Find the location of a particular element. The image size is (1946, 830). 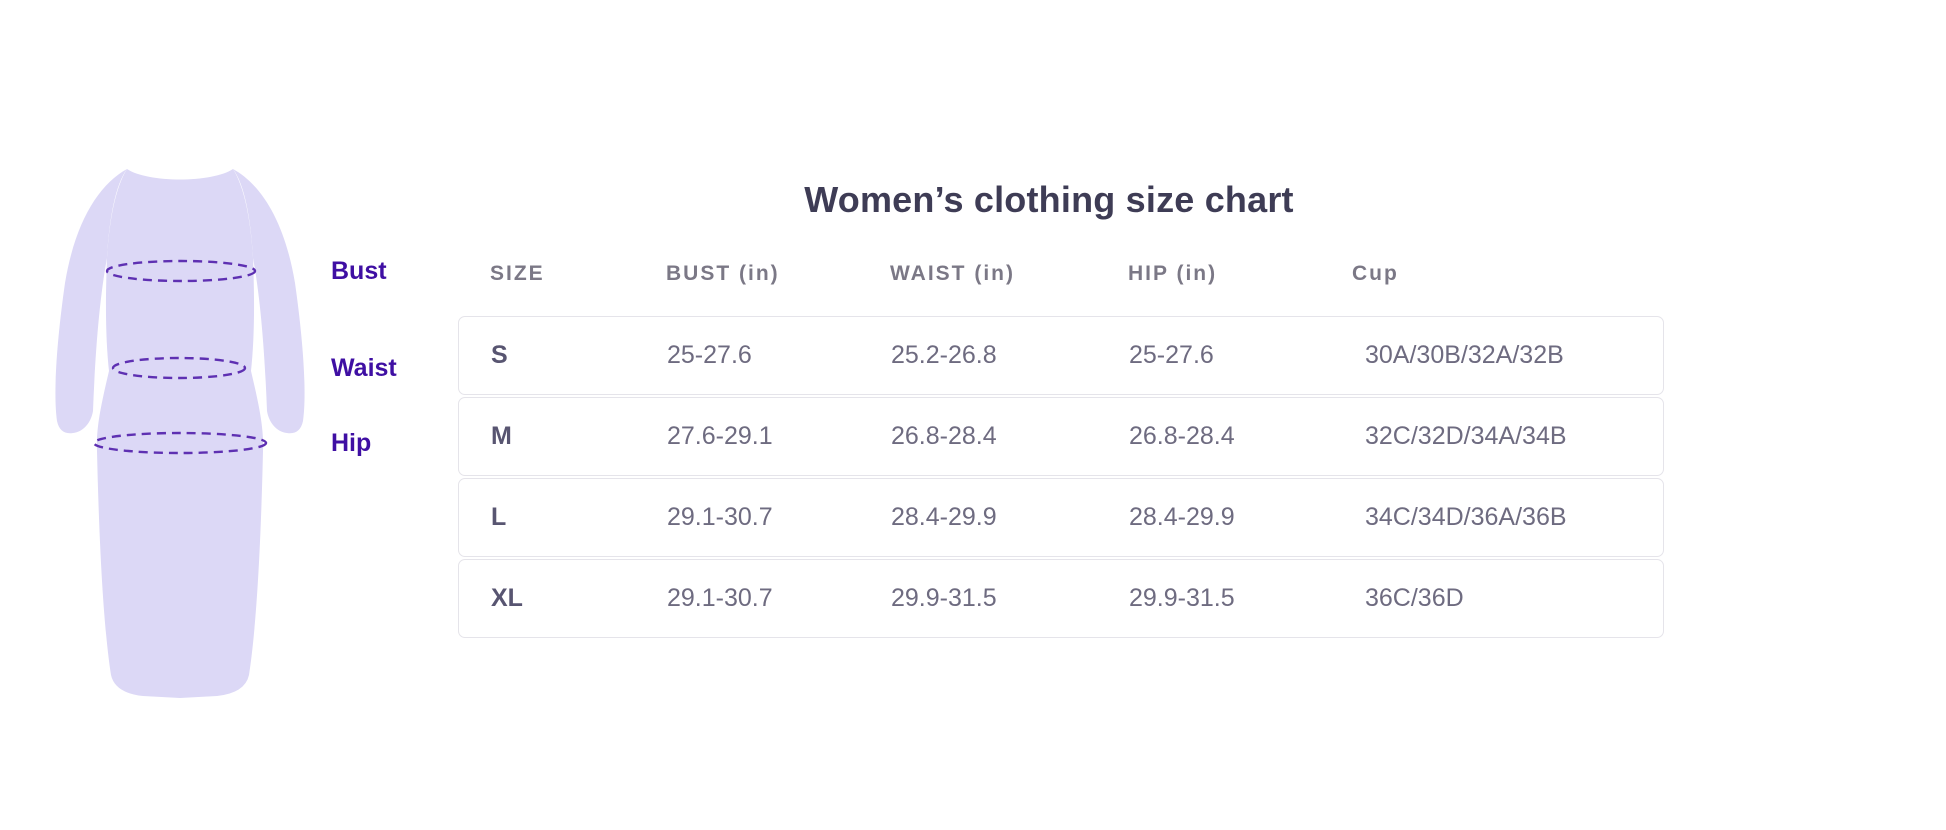

dress-sleeve-right is located at coordinates (269, 301).